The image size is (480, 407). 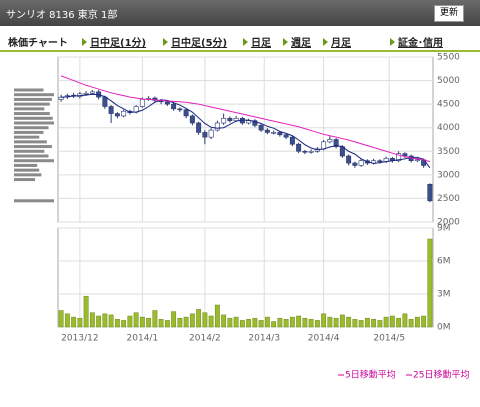 What do you see at coordinates (370, 375) in the screenshot?
I see `legend-label: 5日移動平均` at bounding box center [370, 375].